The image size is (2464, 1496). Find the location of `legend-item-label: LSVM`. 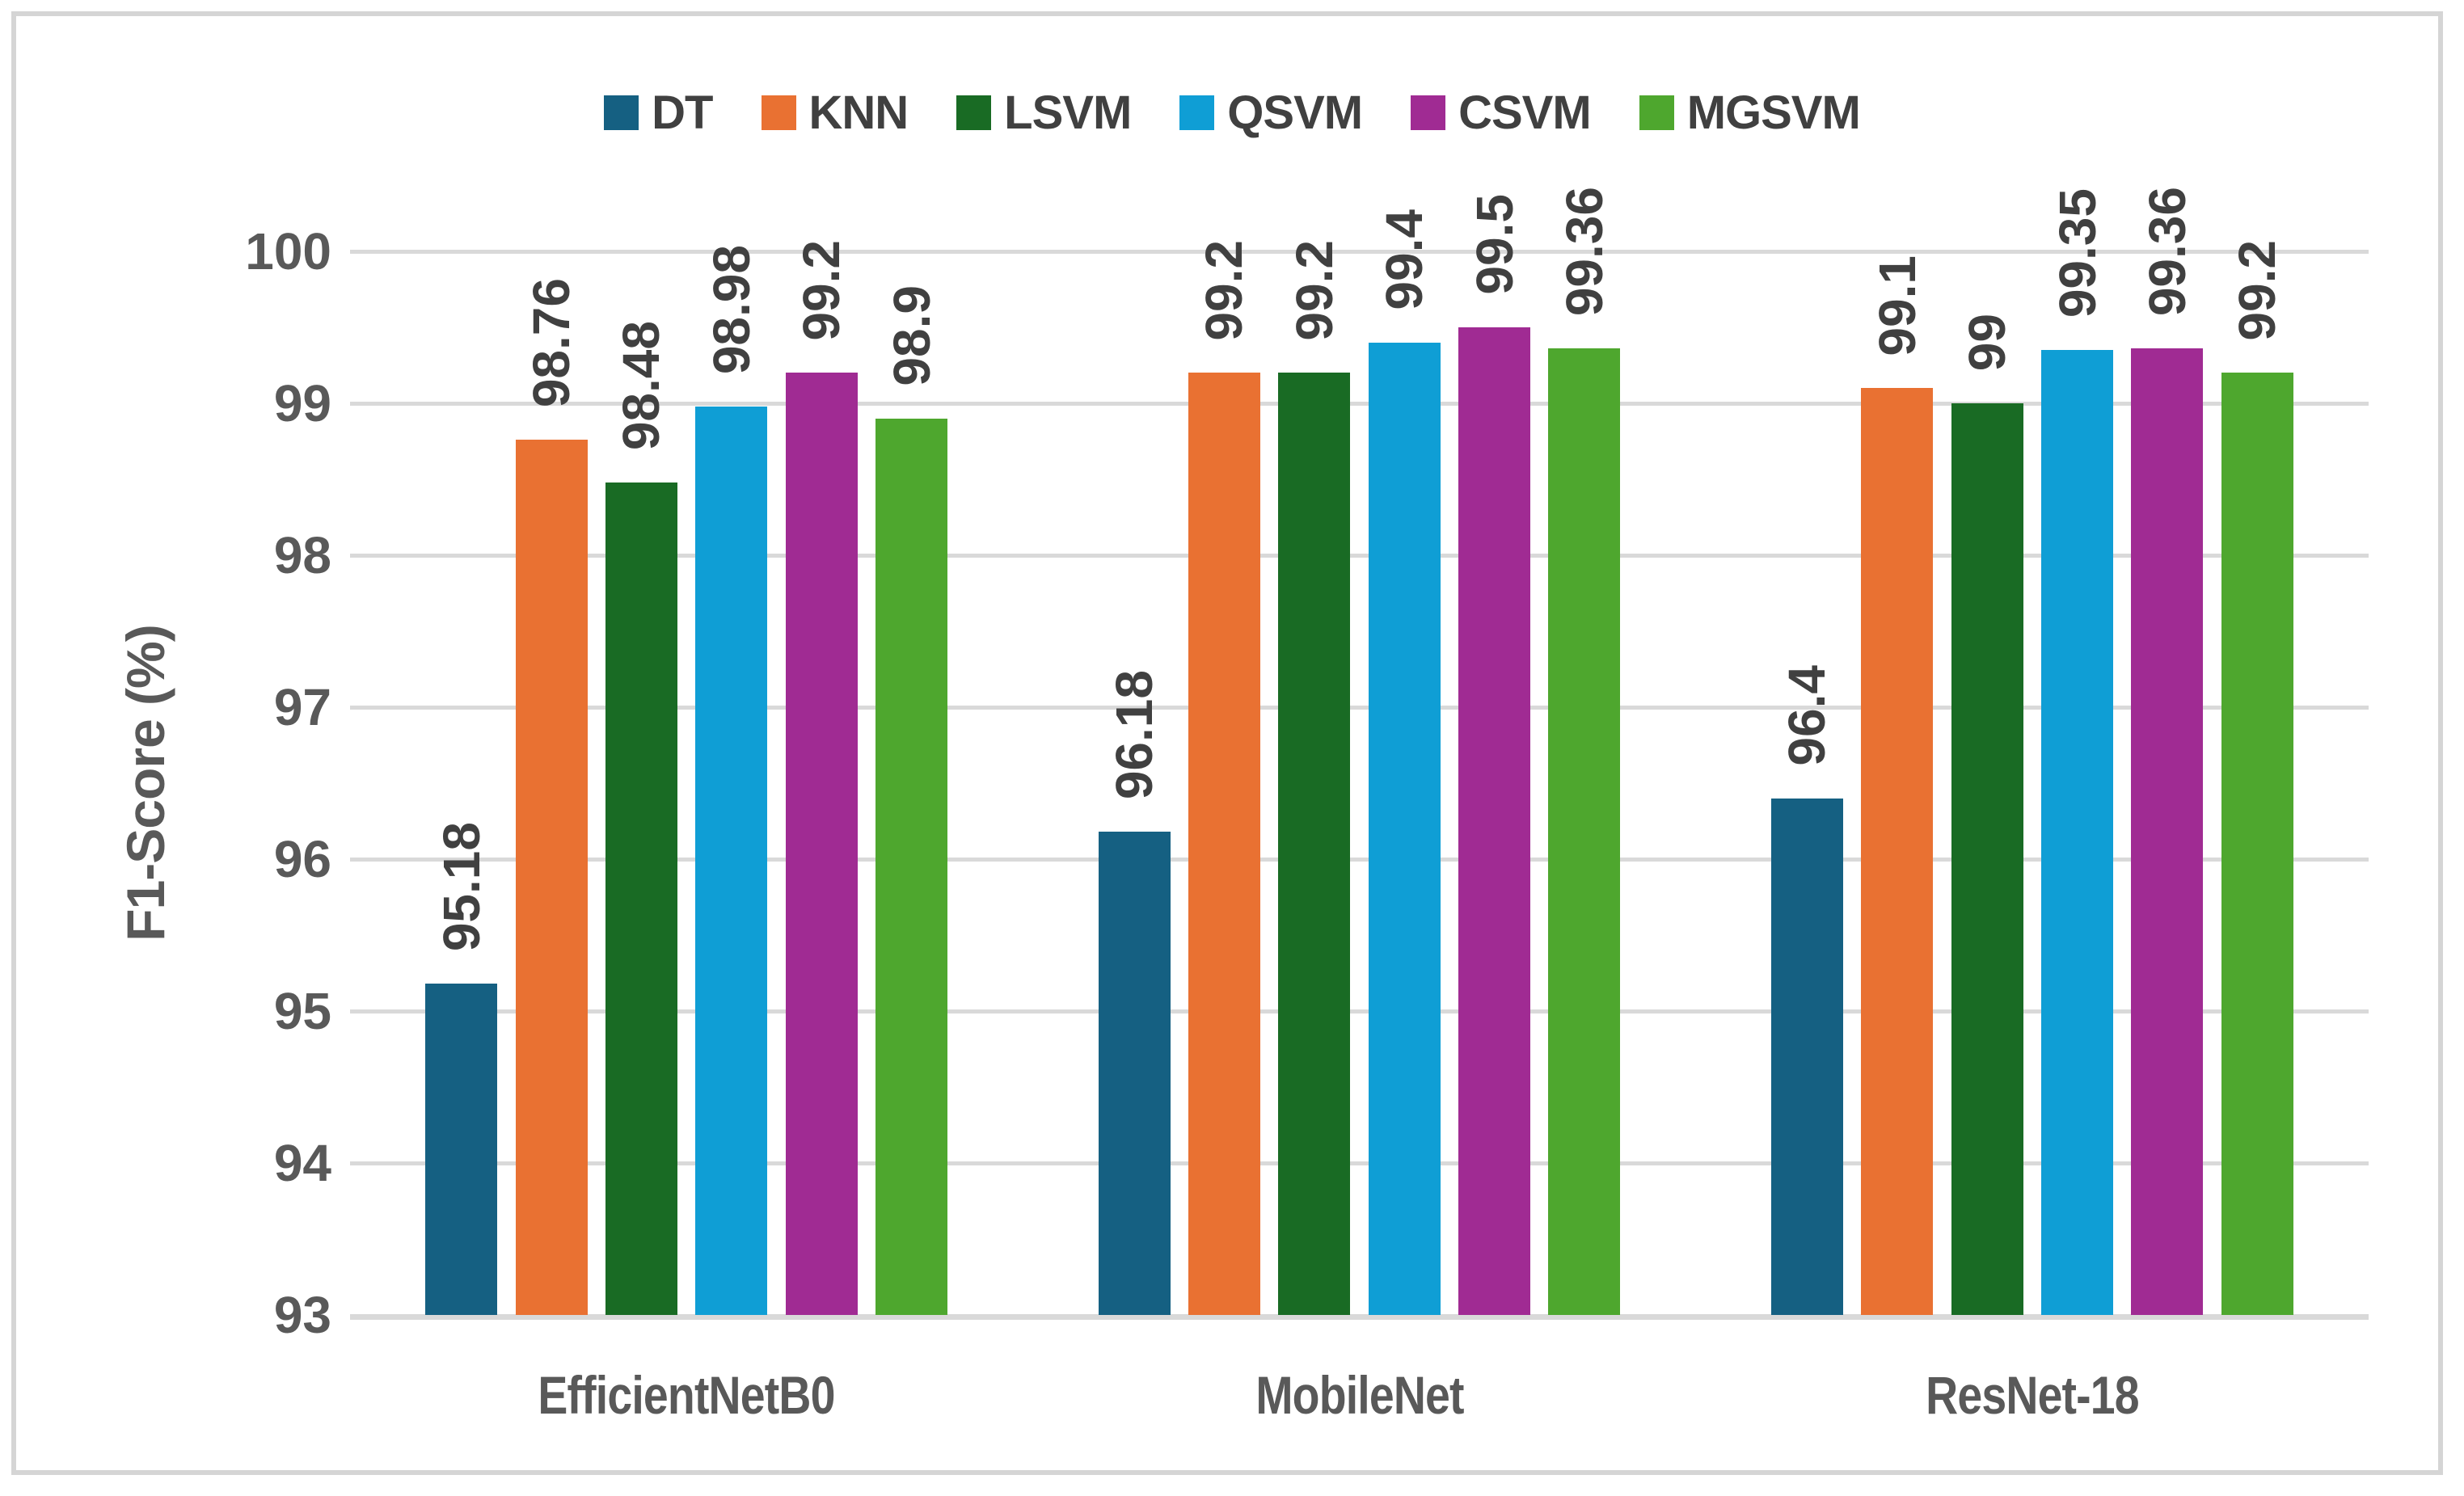

legend-item-label: LSVM is located at coordinates (1068, 112).